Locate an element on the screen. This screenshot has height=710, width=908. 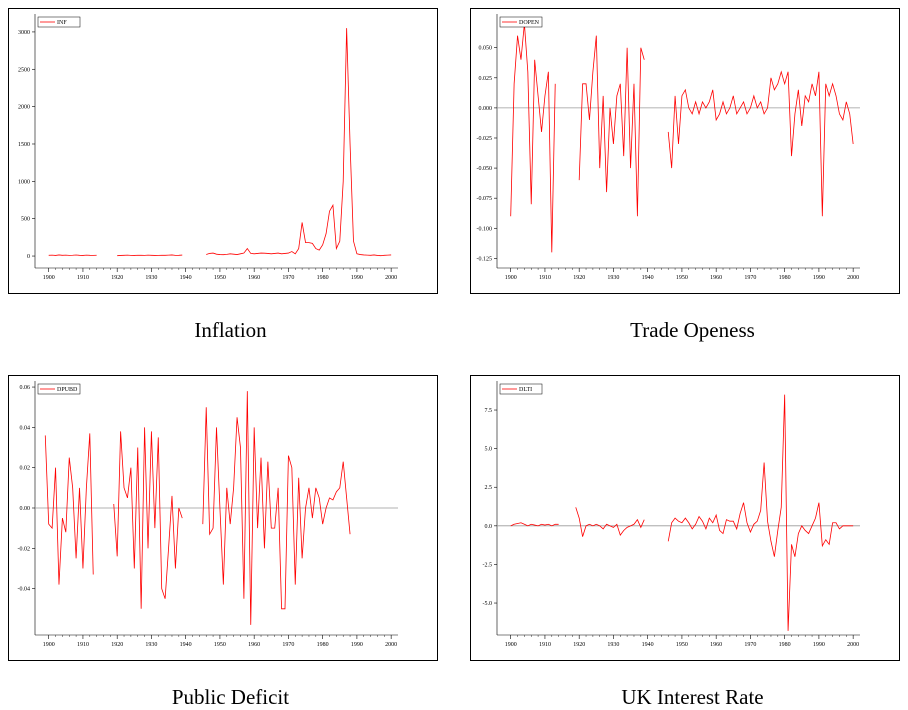
y-tick-label: 2000 is located at coordinates (24, 108).